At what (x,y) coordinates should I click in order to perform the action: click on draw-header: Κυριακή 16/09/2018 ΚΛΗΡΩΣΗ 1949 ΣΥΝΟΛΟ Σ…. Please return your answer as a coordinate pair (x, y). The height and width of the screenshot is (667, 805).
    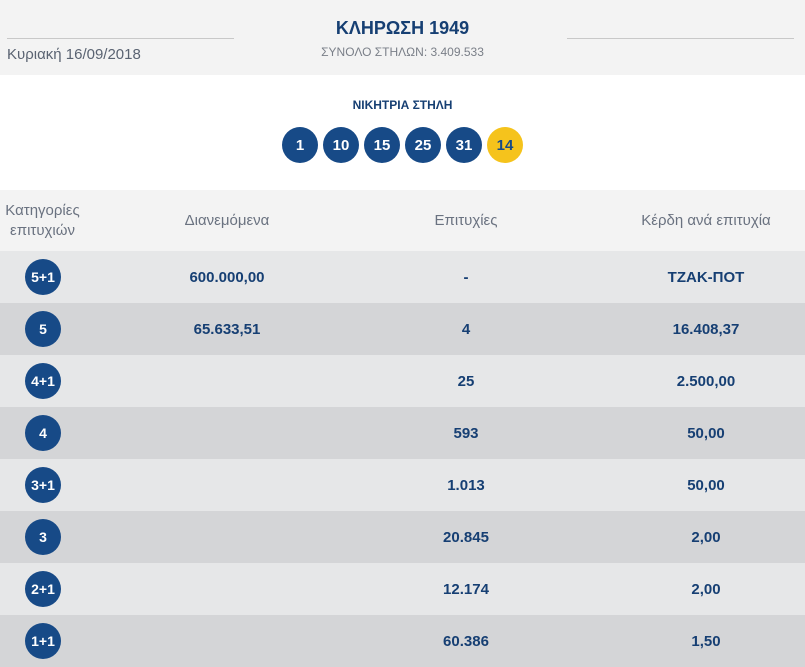
    Looking at the image, I should click on (402, 37).